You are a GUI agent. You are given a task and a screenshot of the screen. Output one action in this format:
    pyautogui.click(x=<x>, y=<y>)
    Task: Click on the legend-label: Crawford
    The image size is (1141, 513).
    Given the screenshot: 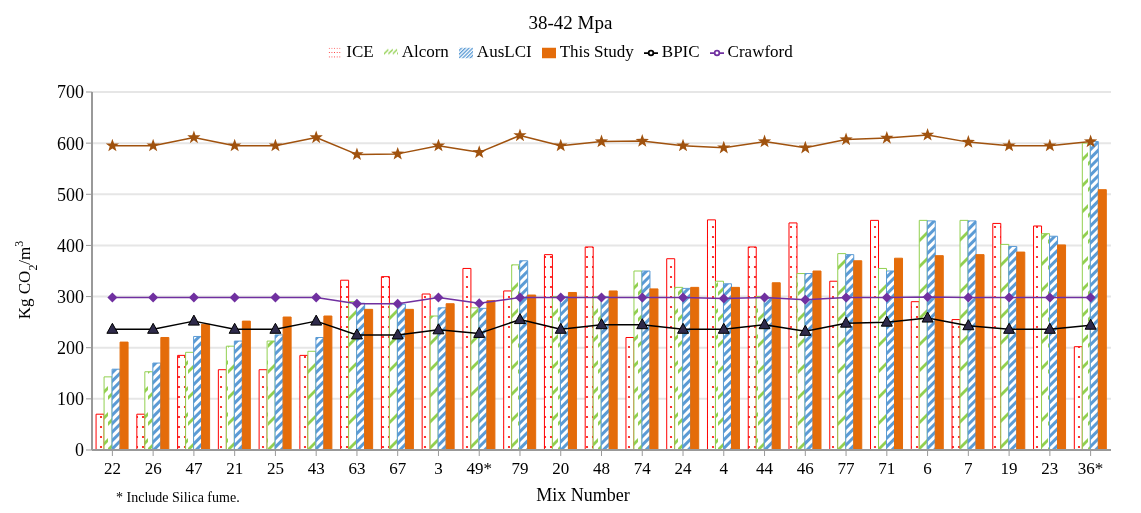 What is the action you would take?
    pyautogui.click(x=760, y=51)
    